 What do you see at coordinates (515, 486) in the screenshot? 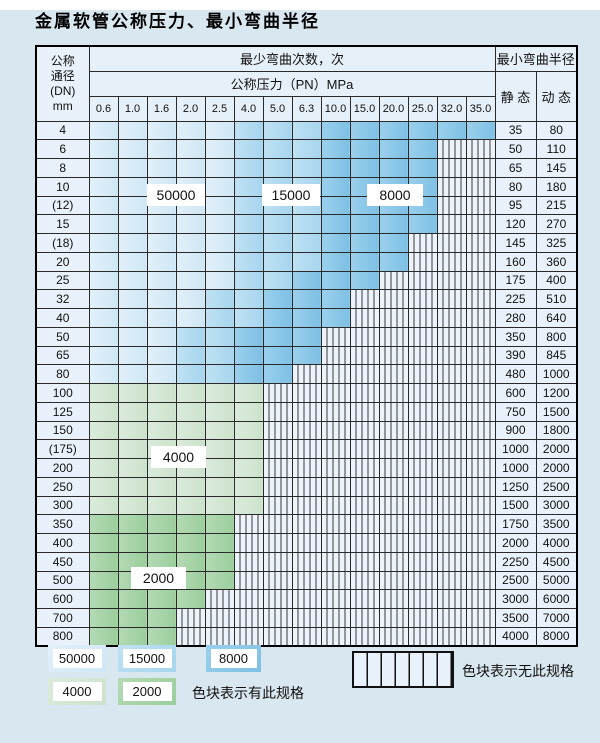
I see `static-radius-value: 1250` at bounding box center [515, 486].